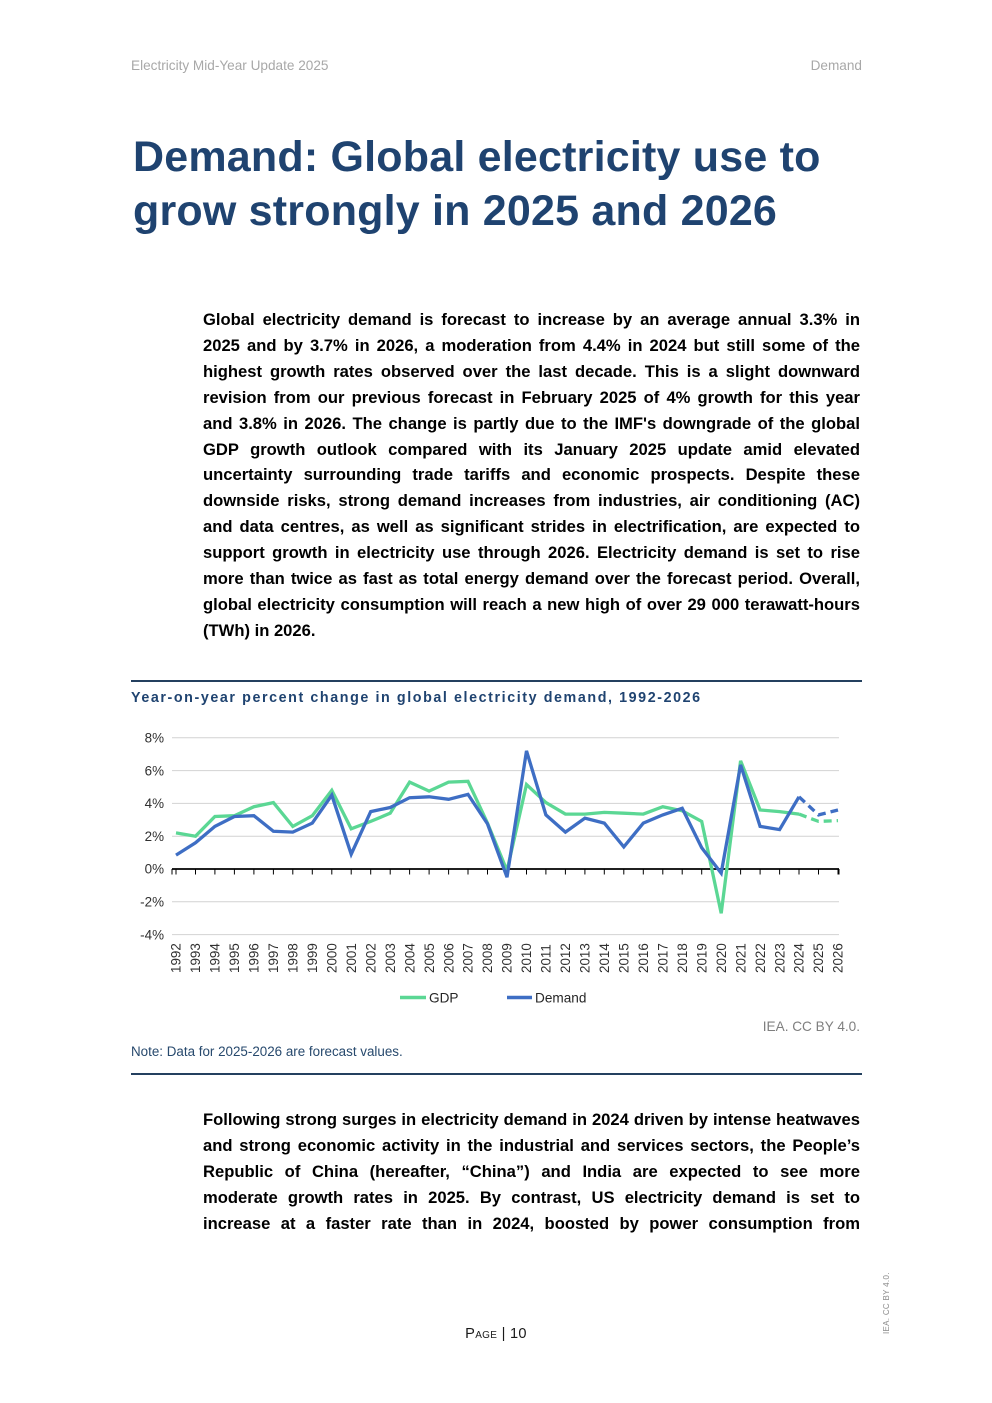 Image resolution: width=992 pixels, height=1403 pixels. What do you see at coordinates (487, 958) in the screenshot?
I see `svg-text: 2008` at bounding box center [487, 958].